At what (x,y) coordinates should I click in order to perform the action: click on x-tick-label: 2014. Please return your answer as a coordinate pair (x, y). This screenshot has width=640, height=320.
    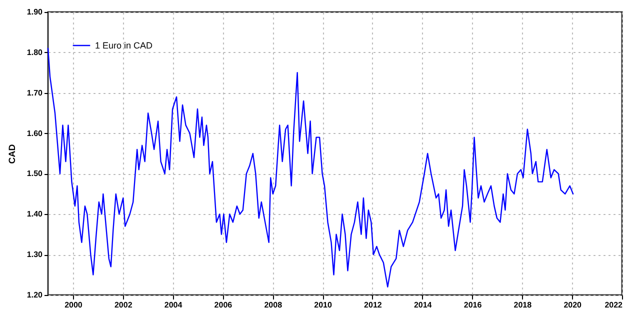
    Looking at the image, I should click on (423, 305).